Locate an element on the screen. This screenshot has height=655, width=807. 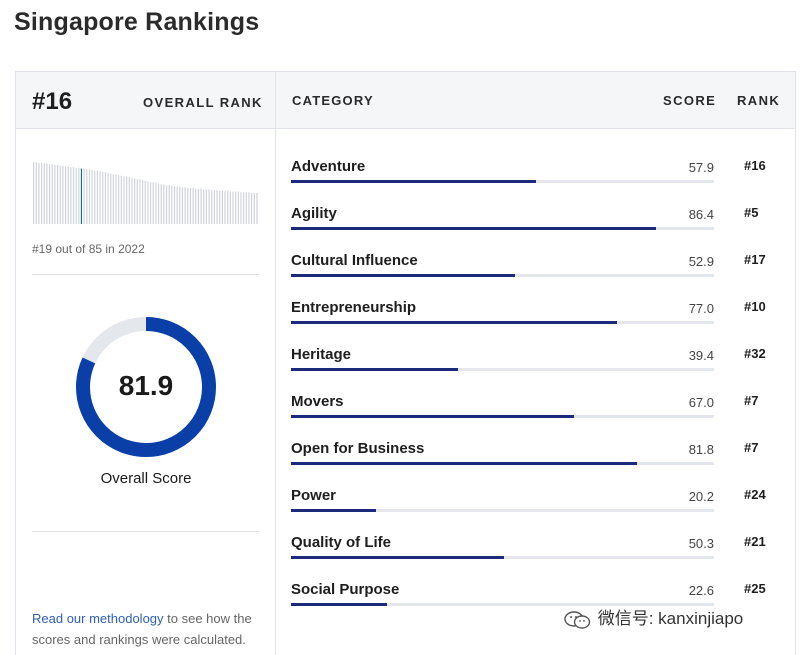
category-rank: #24 is located at coordinates (755, 494).